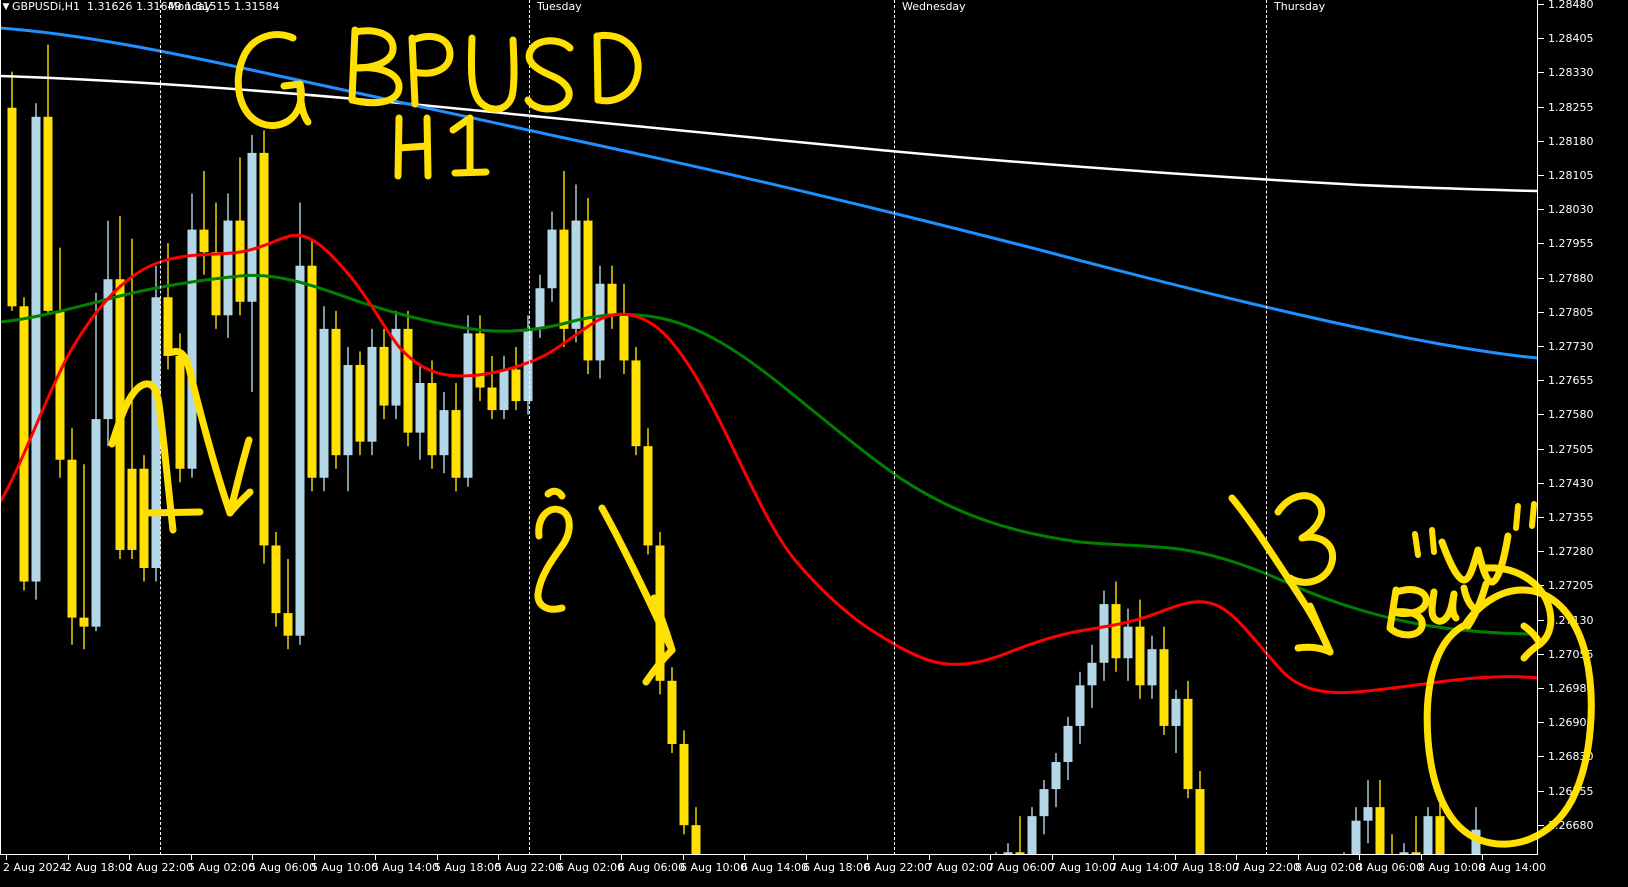 The width and height of the screenshot is (1628, 887). What do you see at coordinates (775, 867) in the screenshot?
I see `time-tick-label: 6 Aug 14:00` at bounding box center [775, 867].